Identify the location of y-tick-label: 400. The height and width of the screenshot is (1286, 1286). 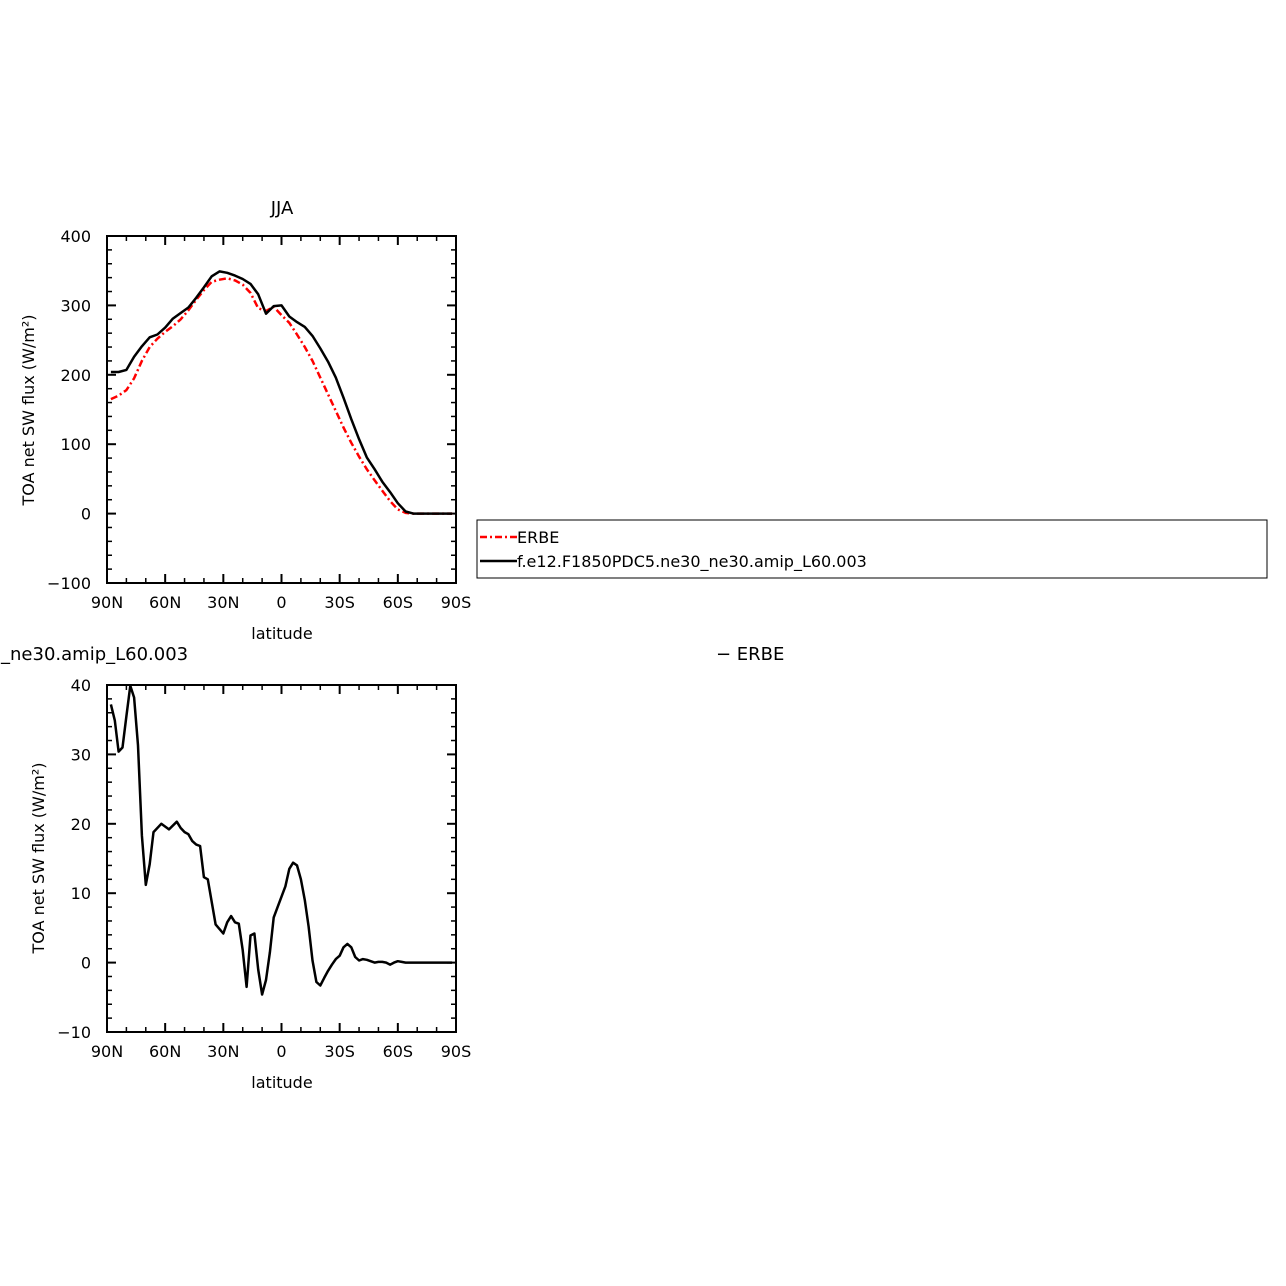
(75, 236).